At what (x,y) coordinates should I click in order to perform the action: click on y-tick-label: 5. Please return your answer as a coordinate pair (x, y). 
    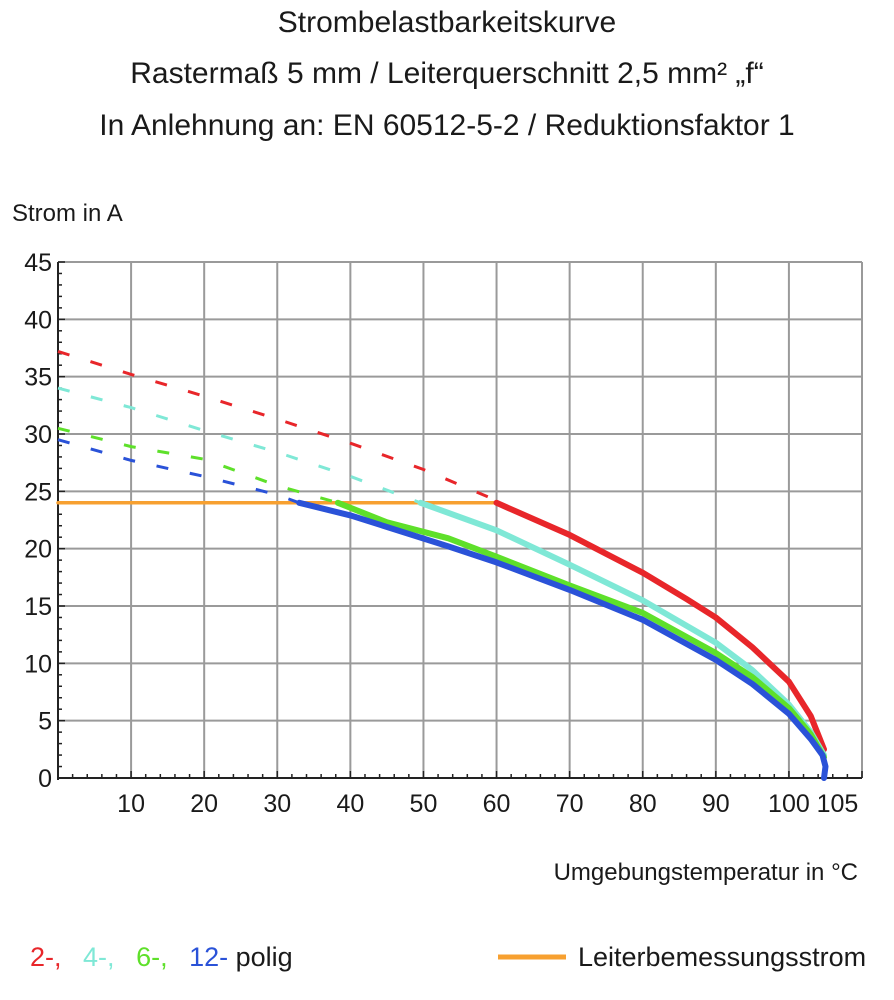
    Looking at the image, I should click on (45, 722).